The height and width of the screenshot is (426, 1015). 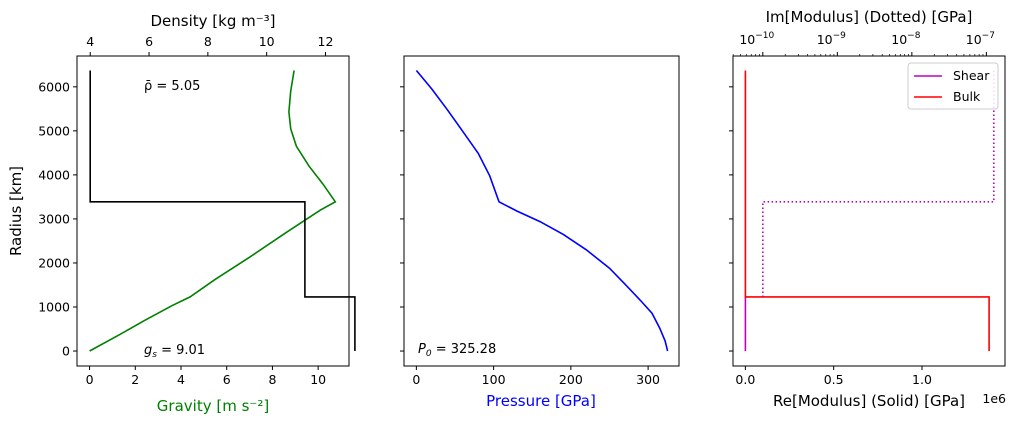 What do you see at coordinates (267, 41) in the screenshot?
I see `x2-tick-label: 10` at bounding box center [267, 41].